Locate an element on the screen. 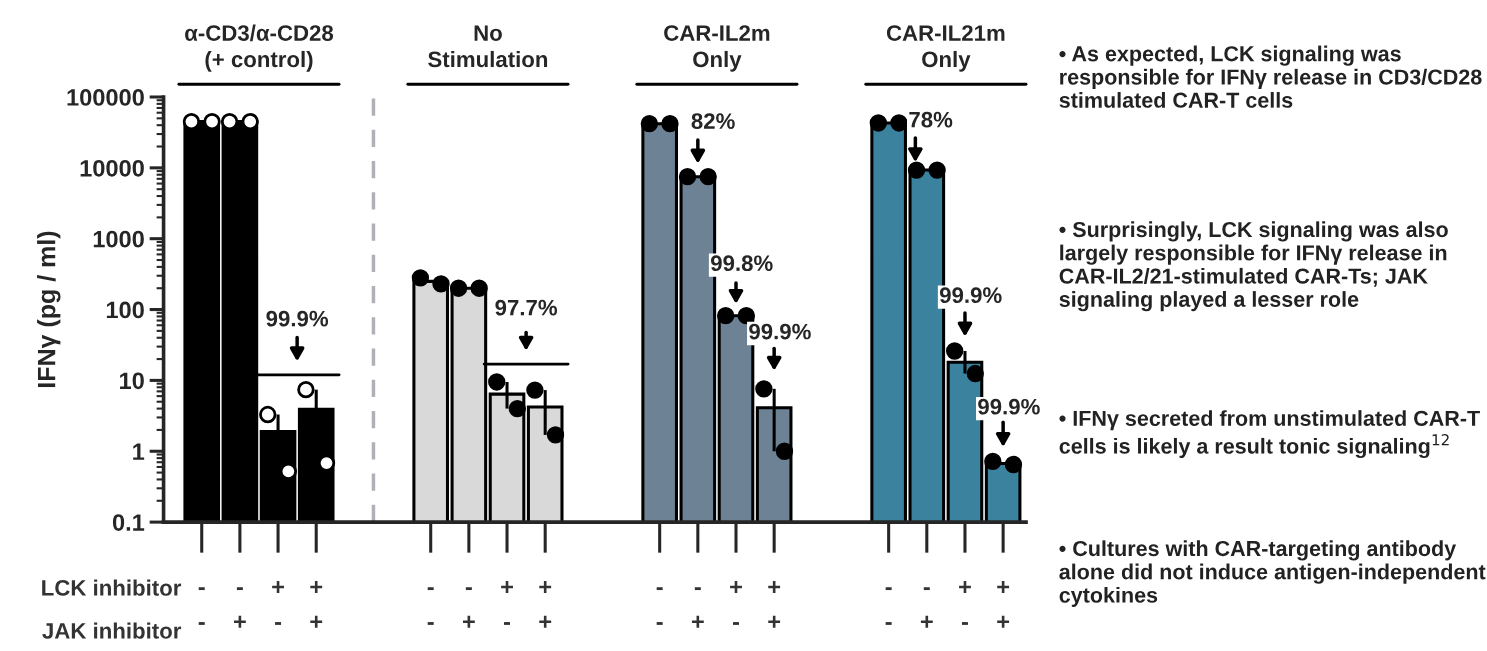  annotation: 97.7% is located at coordinates (526, 307).